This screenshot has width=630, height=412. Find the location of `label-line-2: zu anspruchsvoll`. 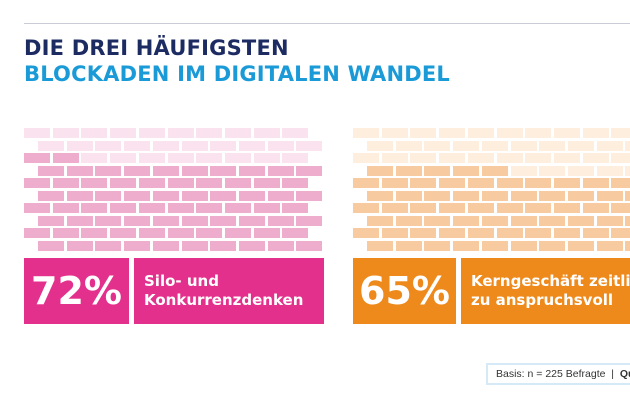

label-line-2: zu anspruchsvoll is located at coordinates (542, 300).